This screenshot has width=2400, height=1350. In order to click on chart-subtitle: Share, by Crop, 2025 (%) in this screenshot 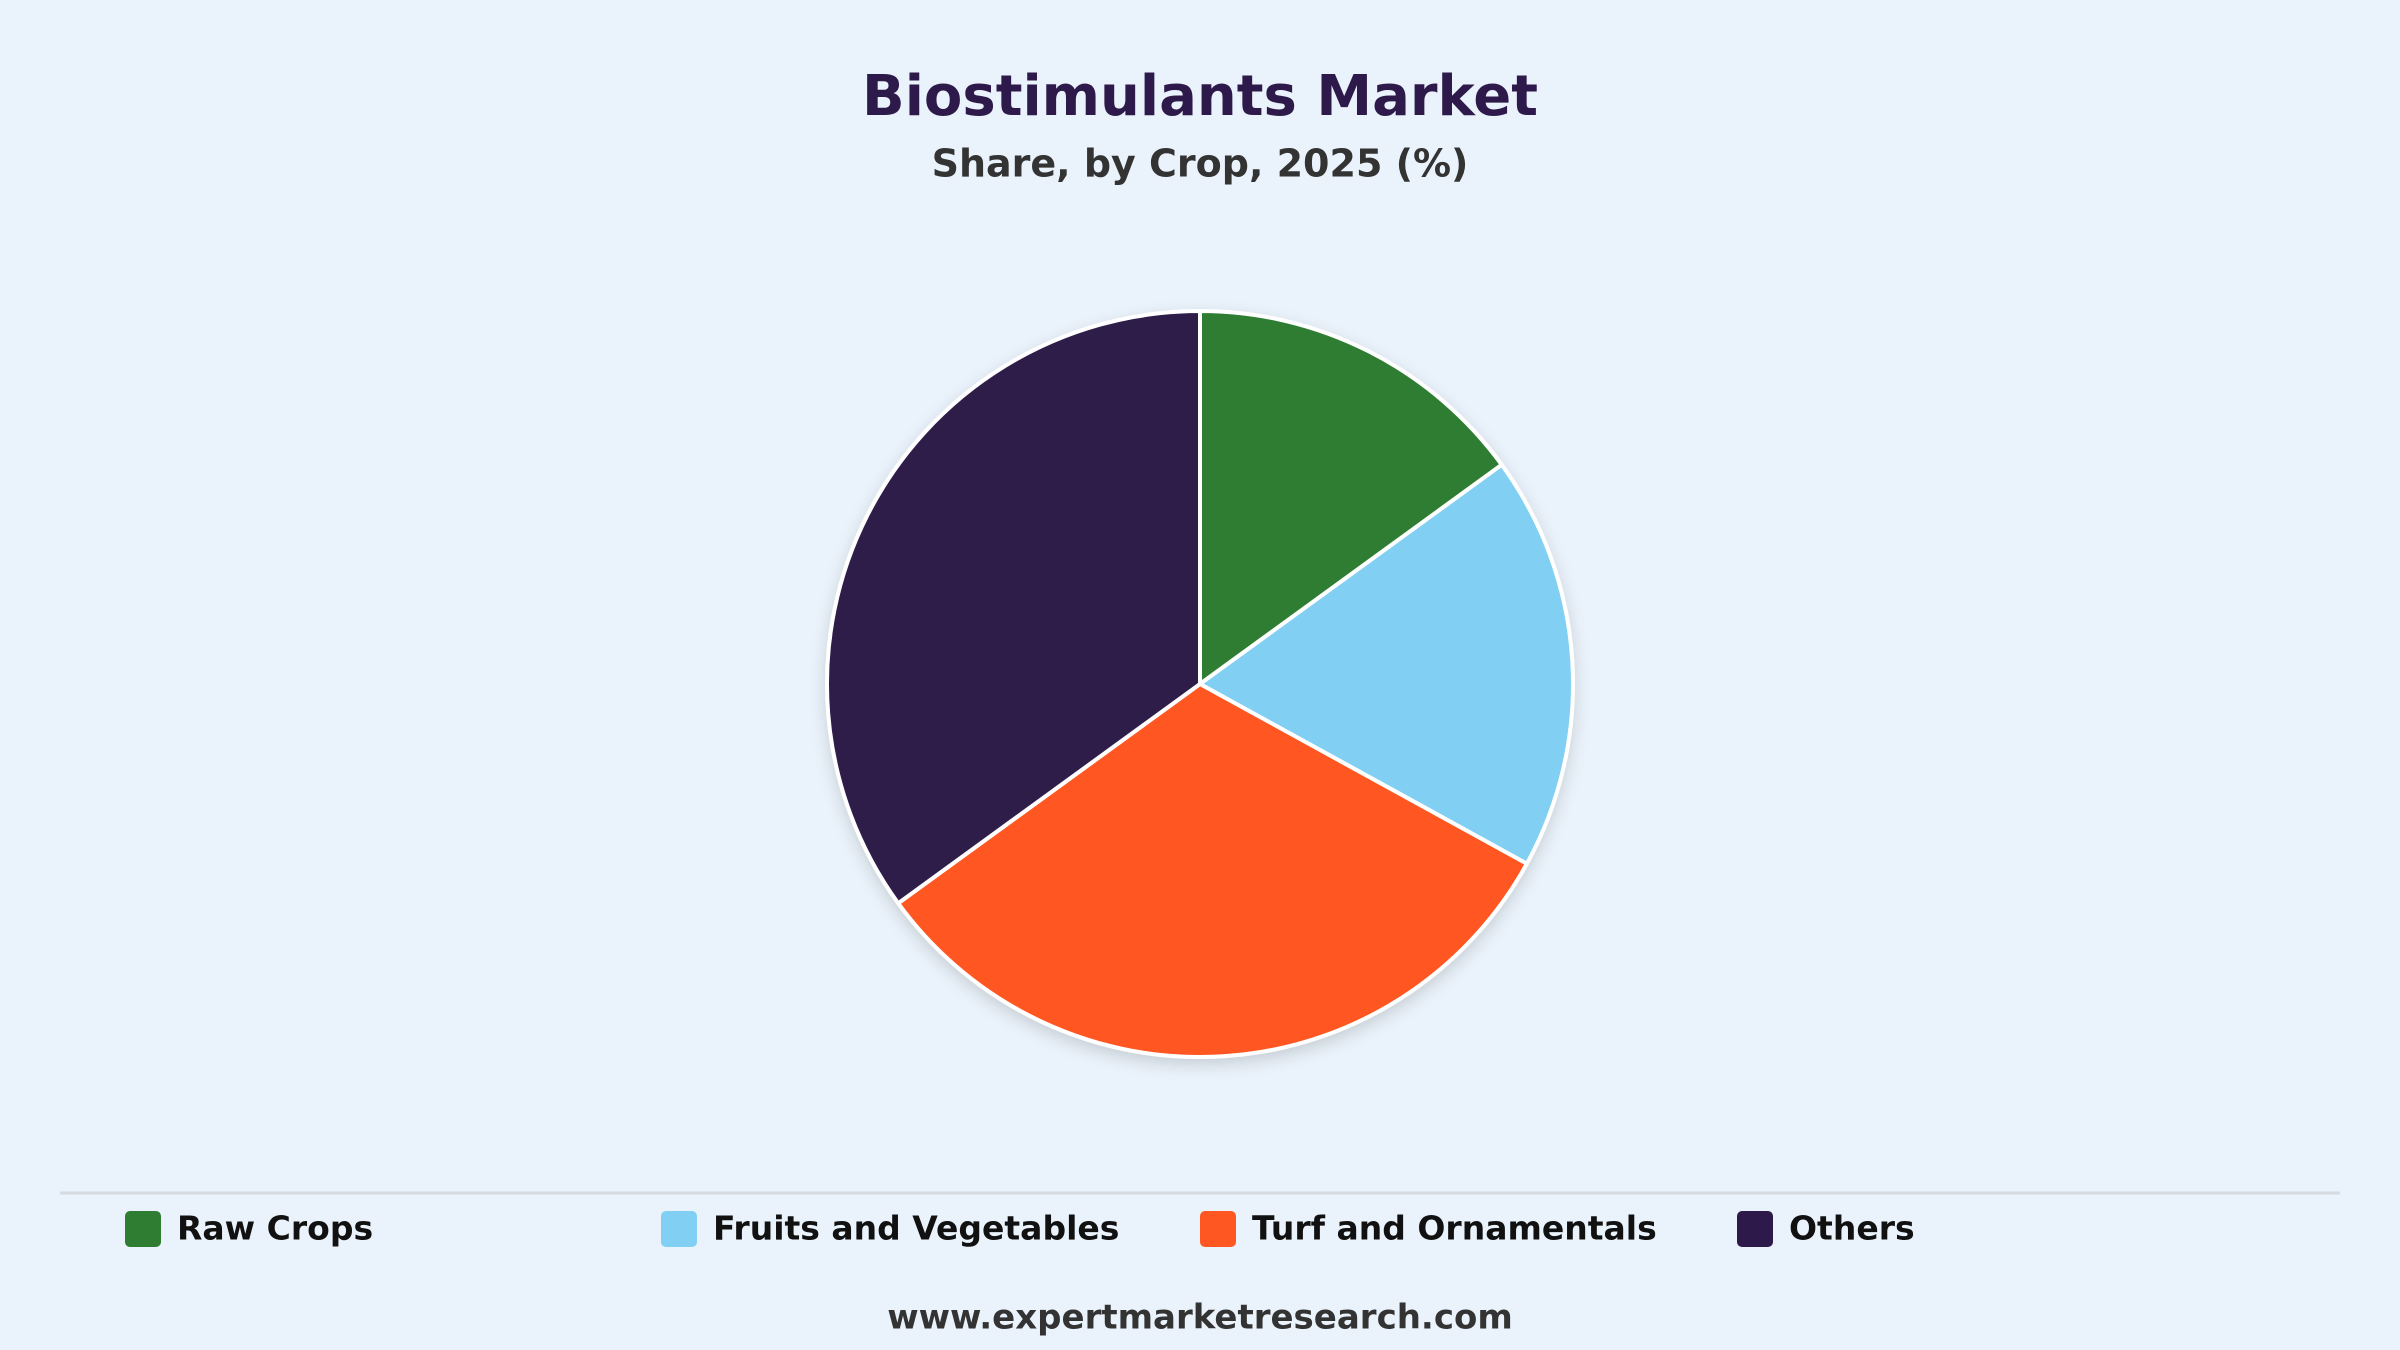, I will do `click(1200, 164)`.